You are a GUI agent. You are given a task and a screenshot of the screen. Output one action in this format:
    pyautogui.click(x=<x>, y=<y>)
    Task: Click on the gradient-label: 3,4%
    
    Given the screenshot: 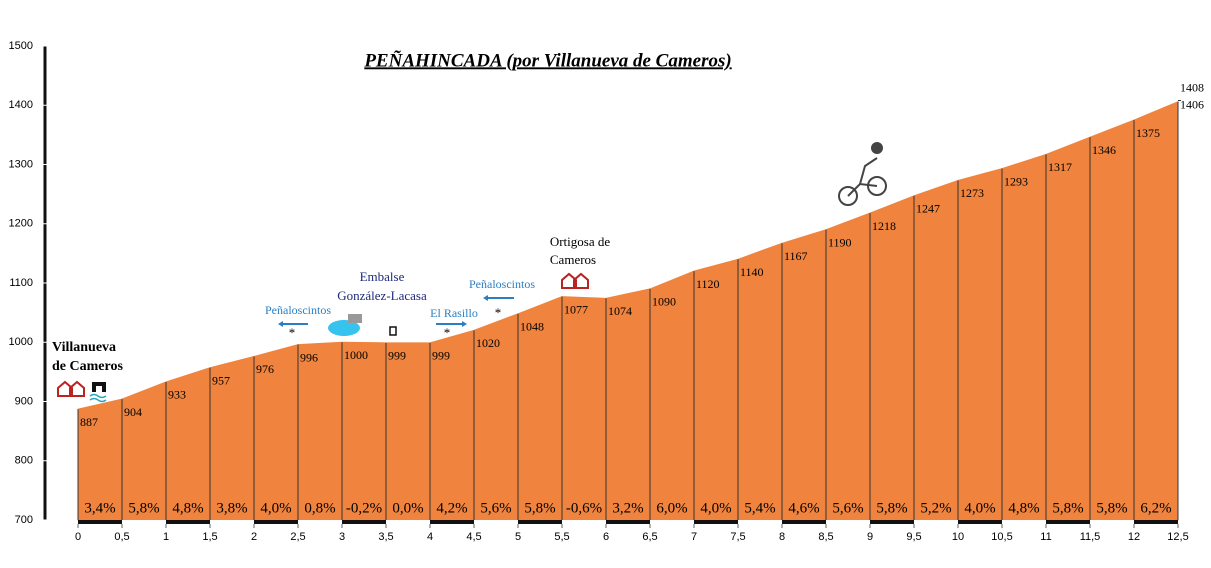 What is the action you would take?
    pyautogui.click(x=99, y=508)
    